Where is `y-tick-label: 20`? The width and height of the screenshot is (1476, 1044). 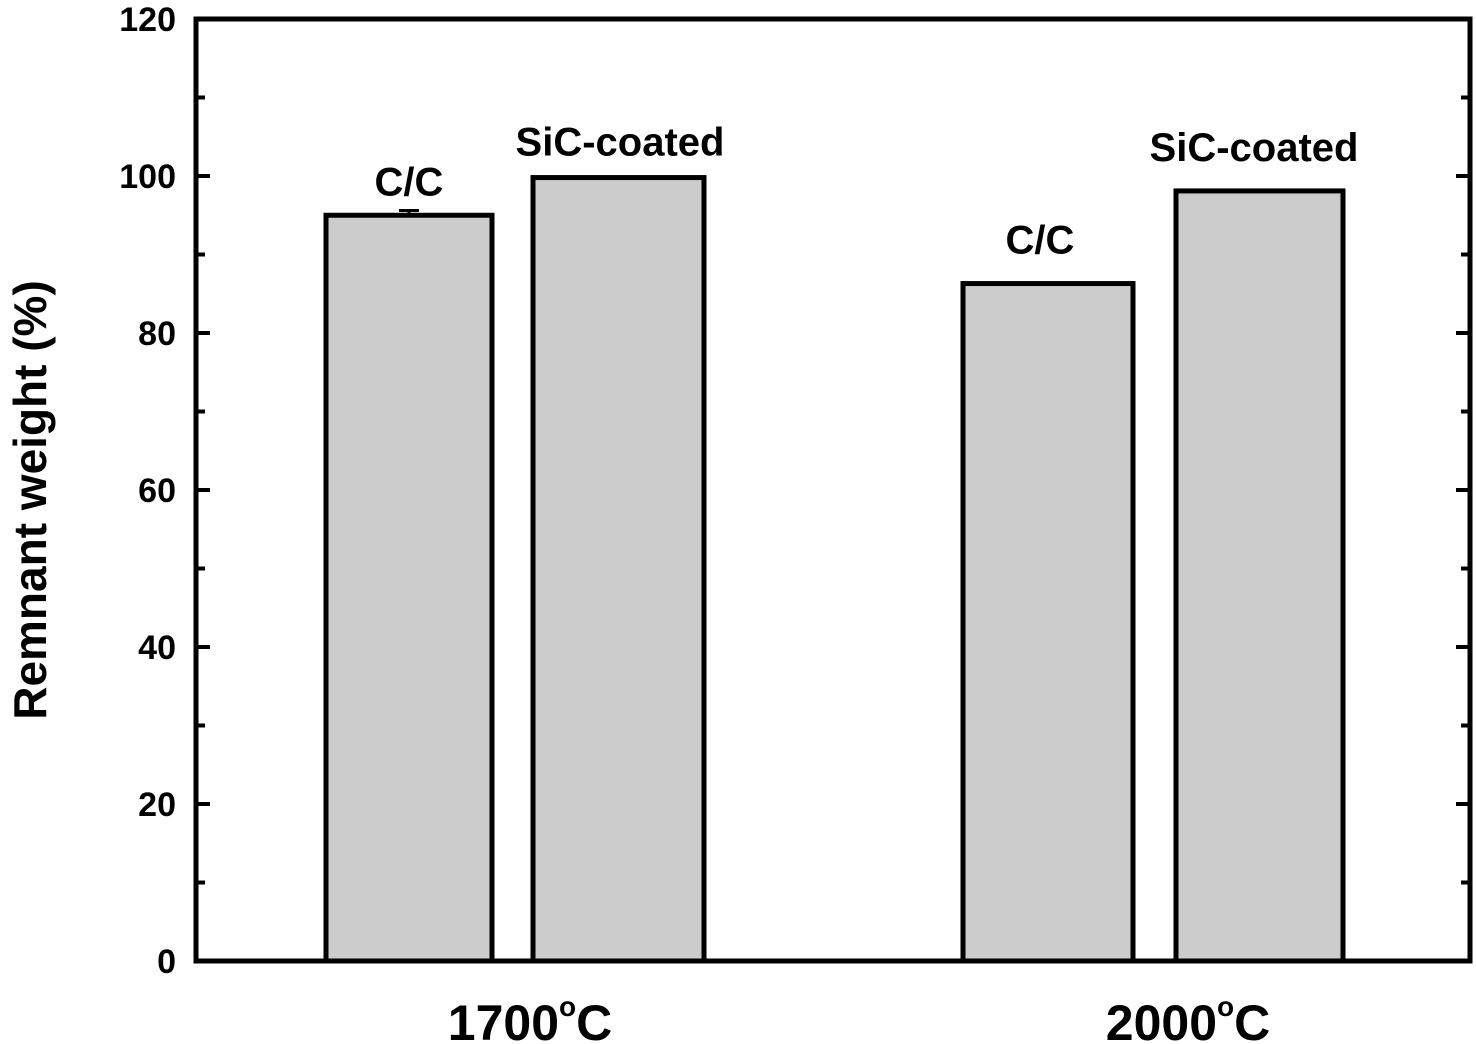 y-tick-label: 20 is located at coordinates (157, 805).